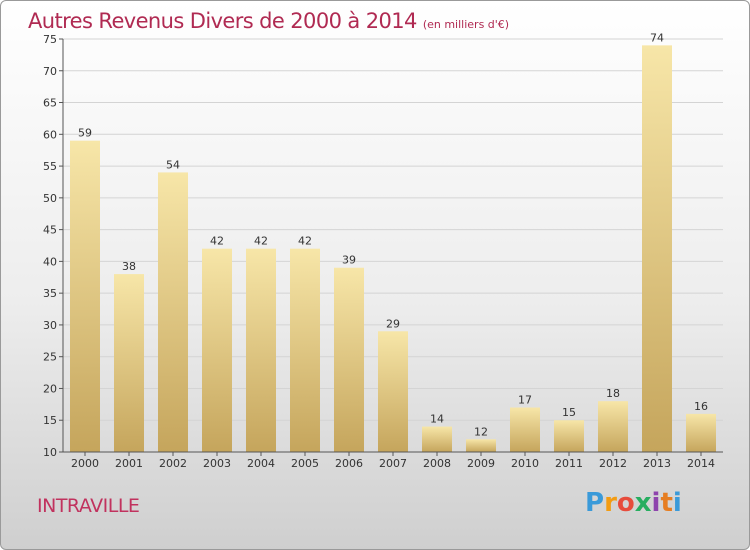  What do you see at coordinates (173, 463) in the screenshot?
I see `x-tick-label: 2002` at bounding box center [173, 463].